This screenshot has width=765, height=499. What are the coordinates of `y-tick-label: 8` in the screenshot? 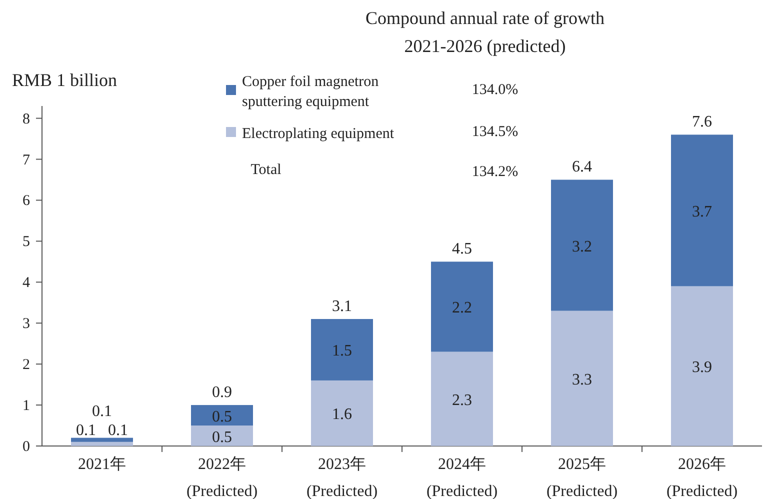 It's located at (26, 119).